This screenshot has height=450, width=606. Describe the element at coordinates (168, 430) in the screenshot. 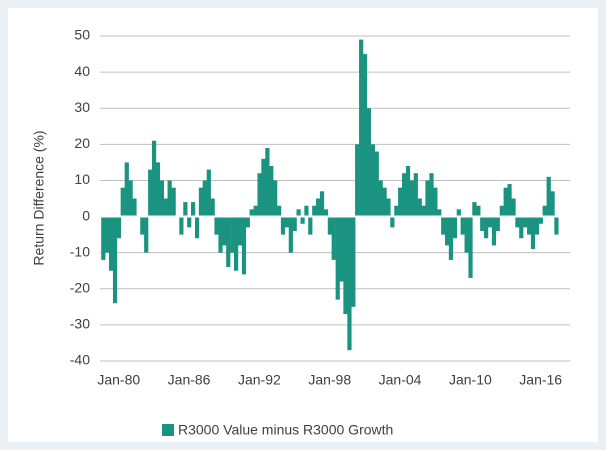

I see `legend-swatch` at that location.